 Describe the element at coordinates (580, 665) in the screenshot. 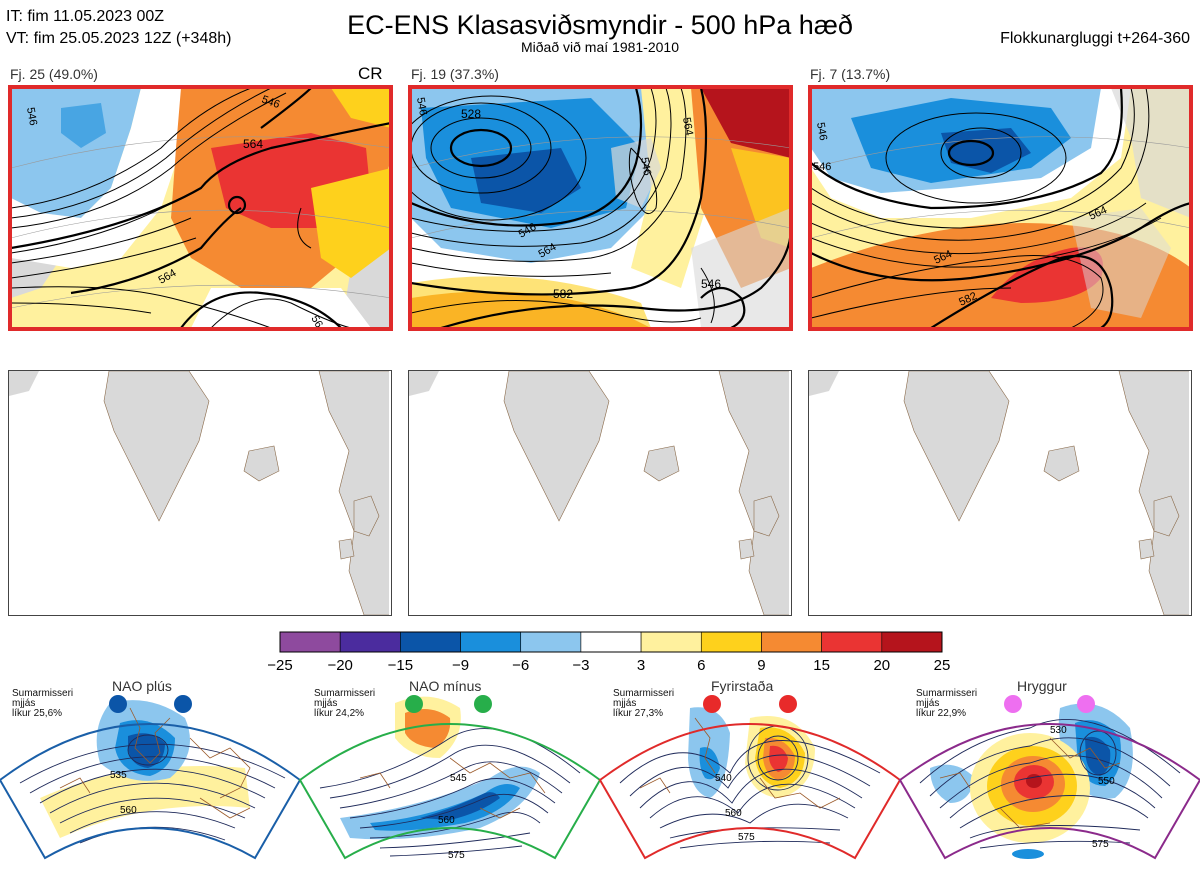

I see `colorbar-tick-label: −3` at that location.